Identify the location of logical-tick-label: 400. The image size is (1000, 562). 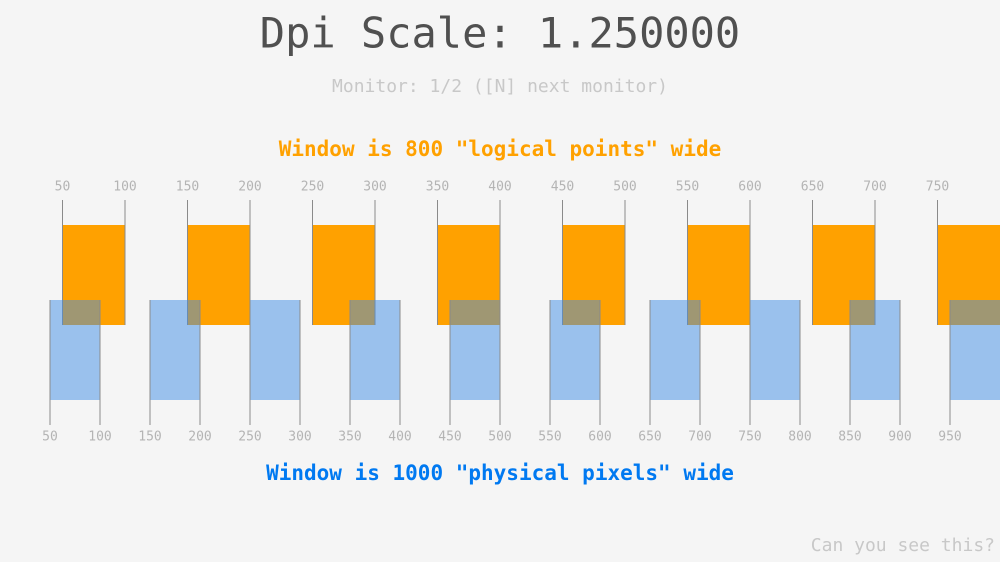
(499, 187).